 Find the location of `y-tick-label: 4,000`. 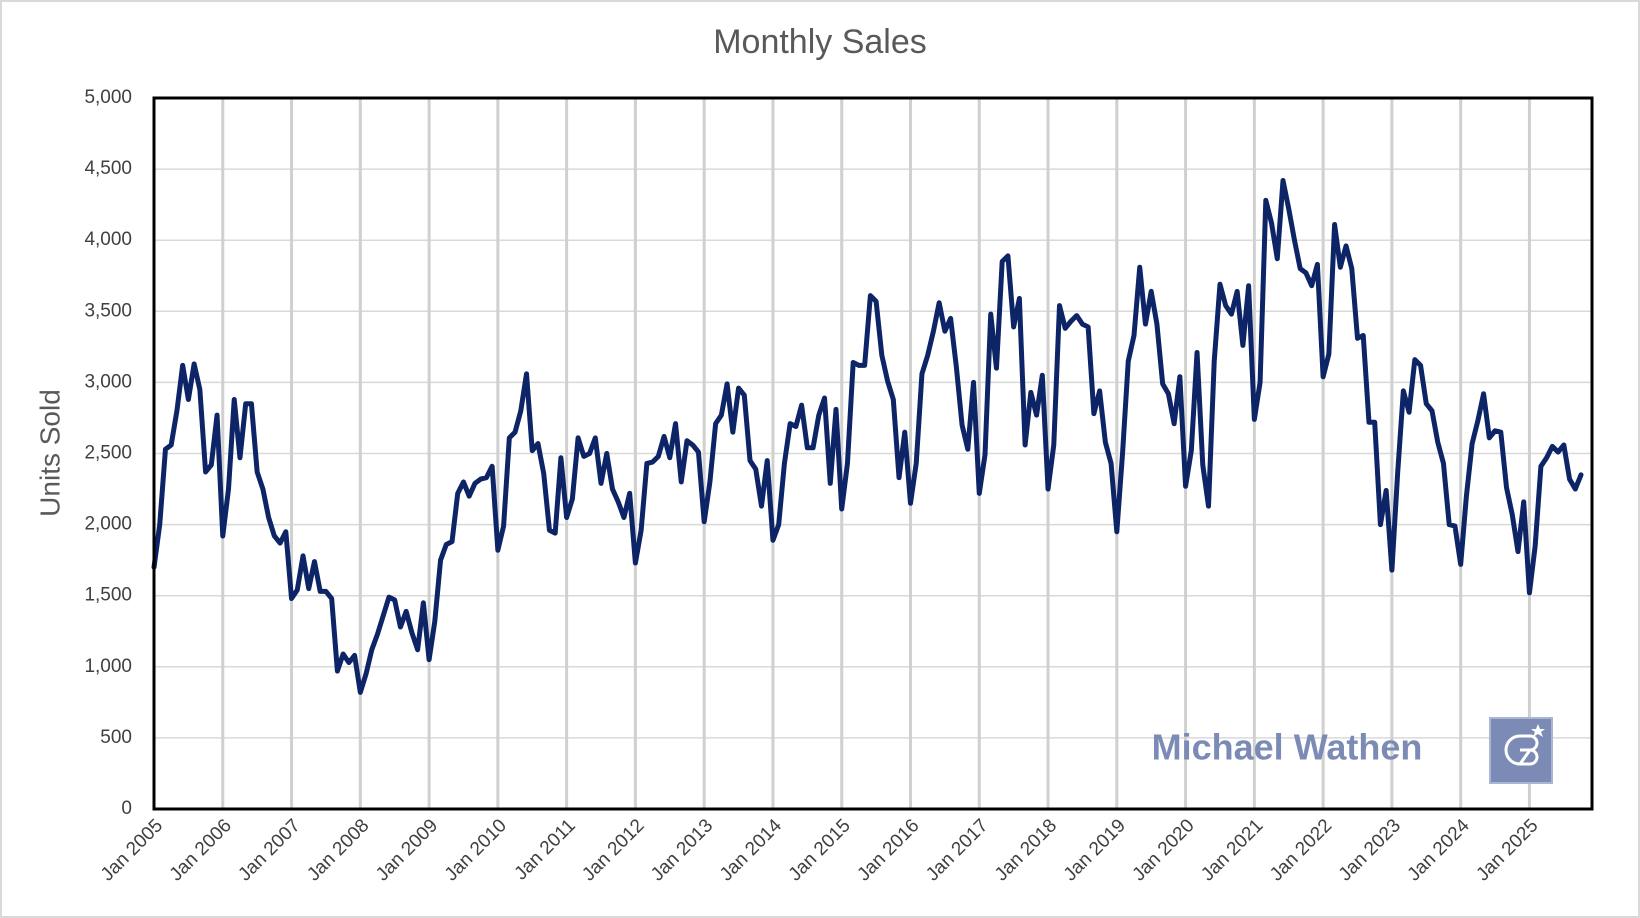

y-tick-label: 4,000 is located at coordinates (108, 239).